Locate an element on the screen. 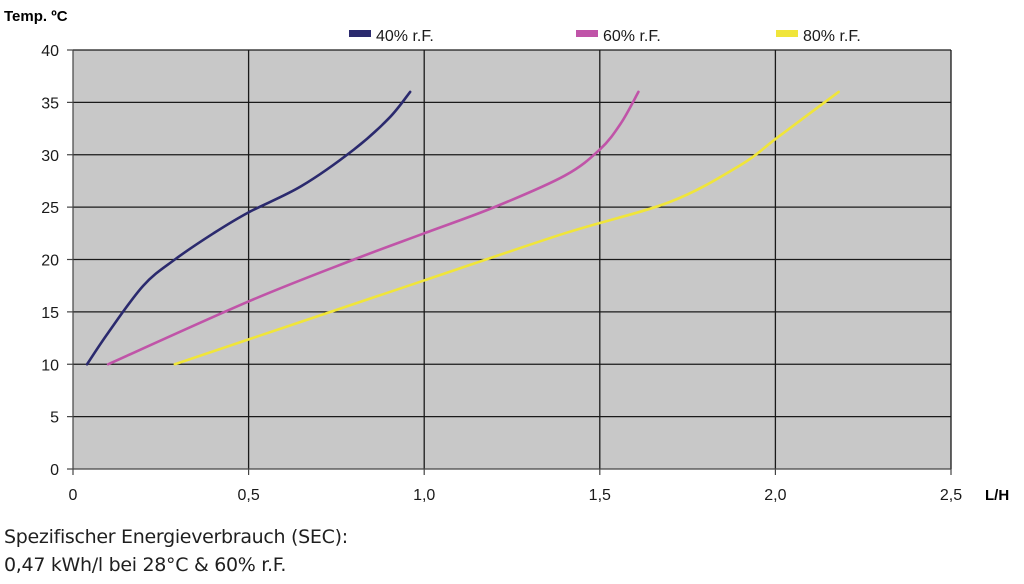 The image size is (1024, 584). legend: 40% r.F. 60% r.F. 80% r.F. is located at coordinates (605, 36).